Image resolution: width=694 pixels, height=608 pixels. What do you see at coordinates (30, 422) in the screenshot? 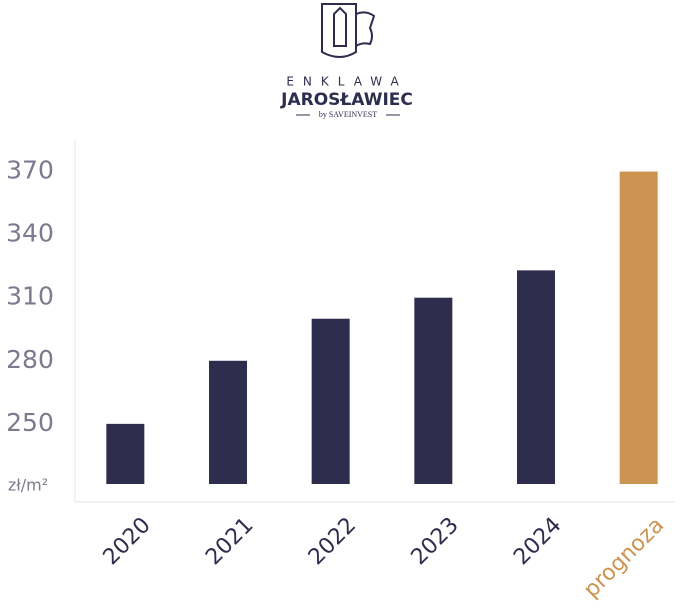
I see `y-tick-label: 250` at bounding box center [30, 422].